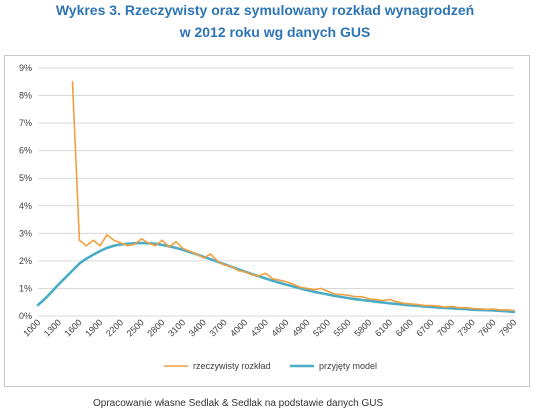 Image resolution: width=540 pixels, height=414 pixels. Describe the element at coordinates (217, 327) in the screenshot. I see `x-tick-label: 3700` at that location.